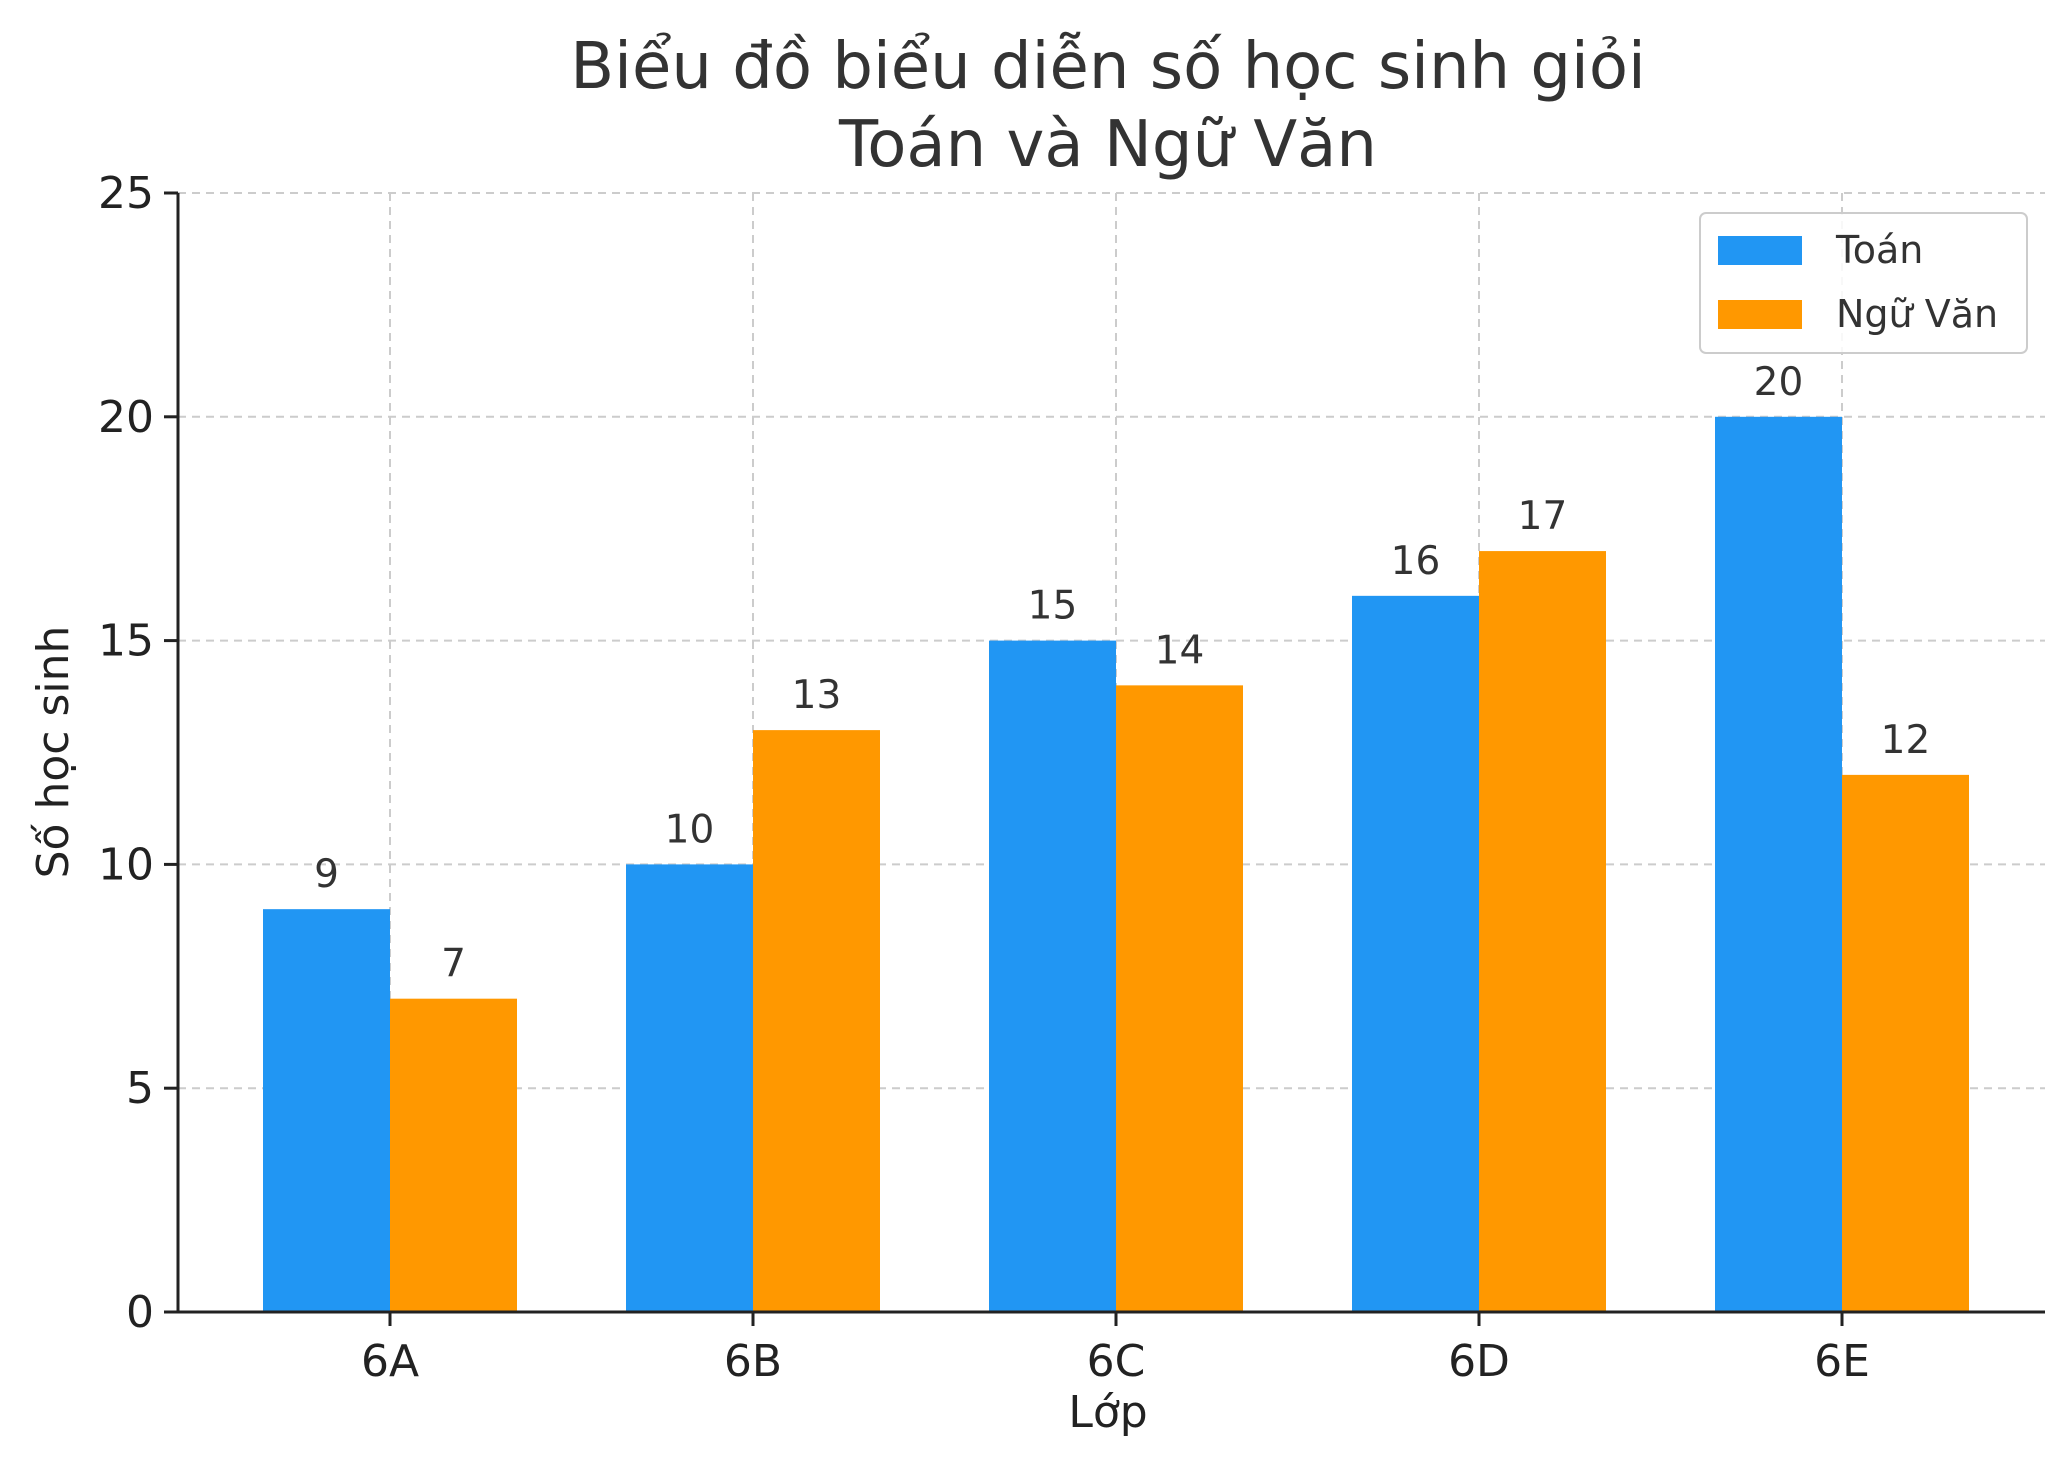 The width and height of the screenshot is (2068, 1467). What do you see at coordinates (1543, 516) in the screenshot?
I see `data-label: 17` at bounding box center [1543, 516].